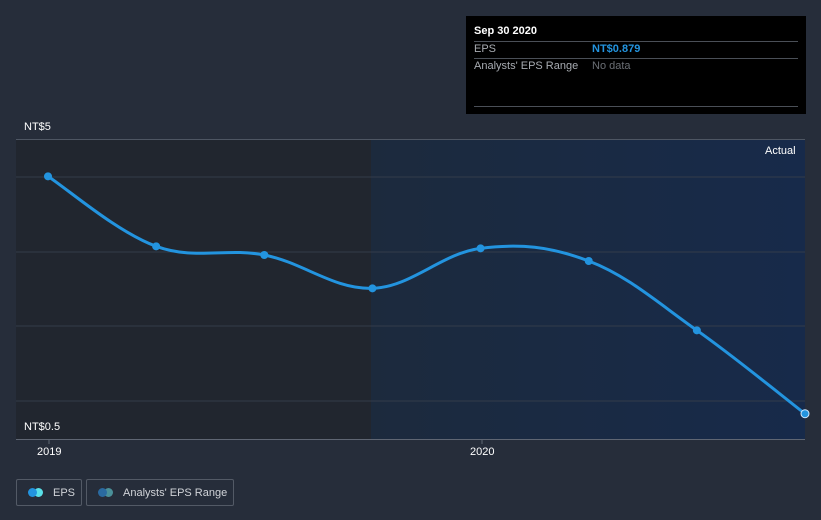 The height and width of the screenshot is (520, 821). What do you see at coordinates (482, 452) in the screenshot?
I see `x-axis-label-2020: 2020` at bounding box center [482, 452].